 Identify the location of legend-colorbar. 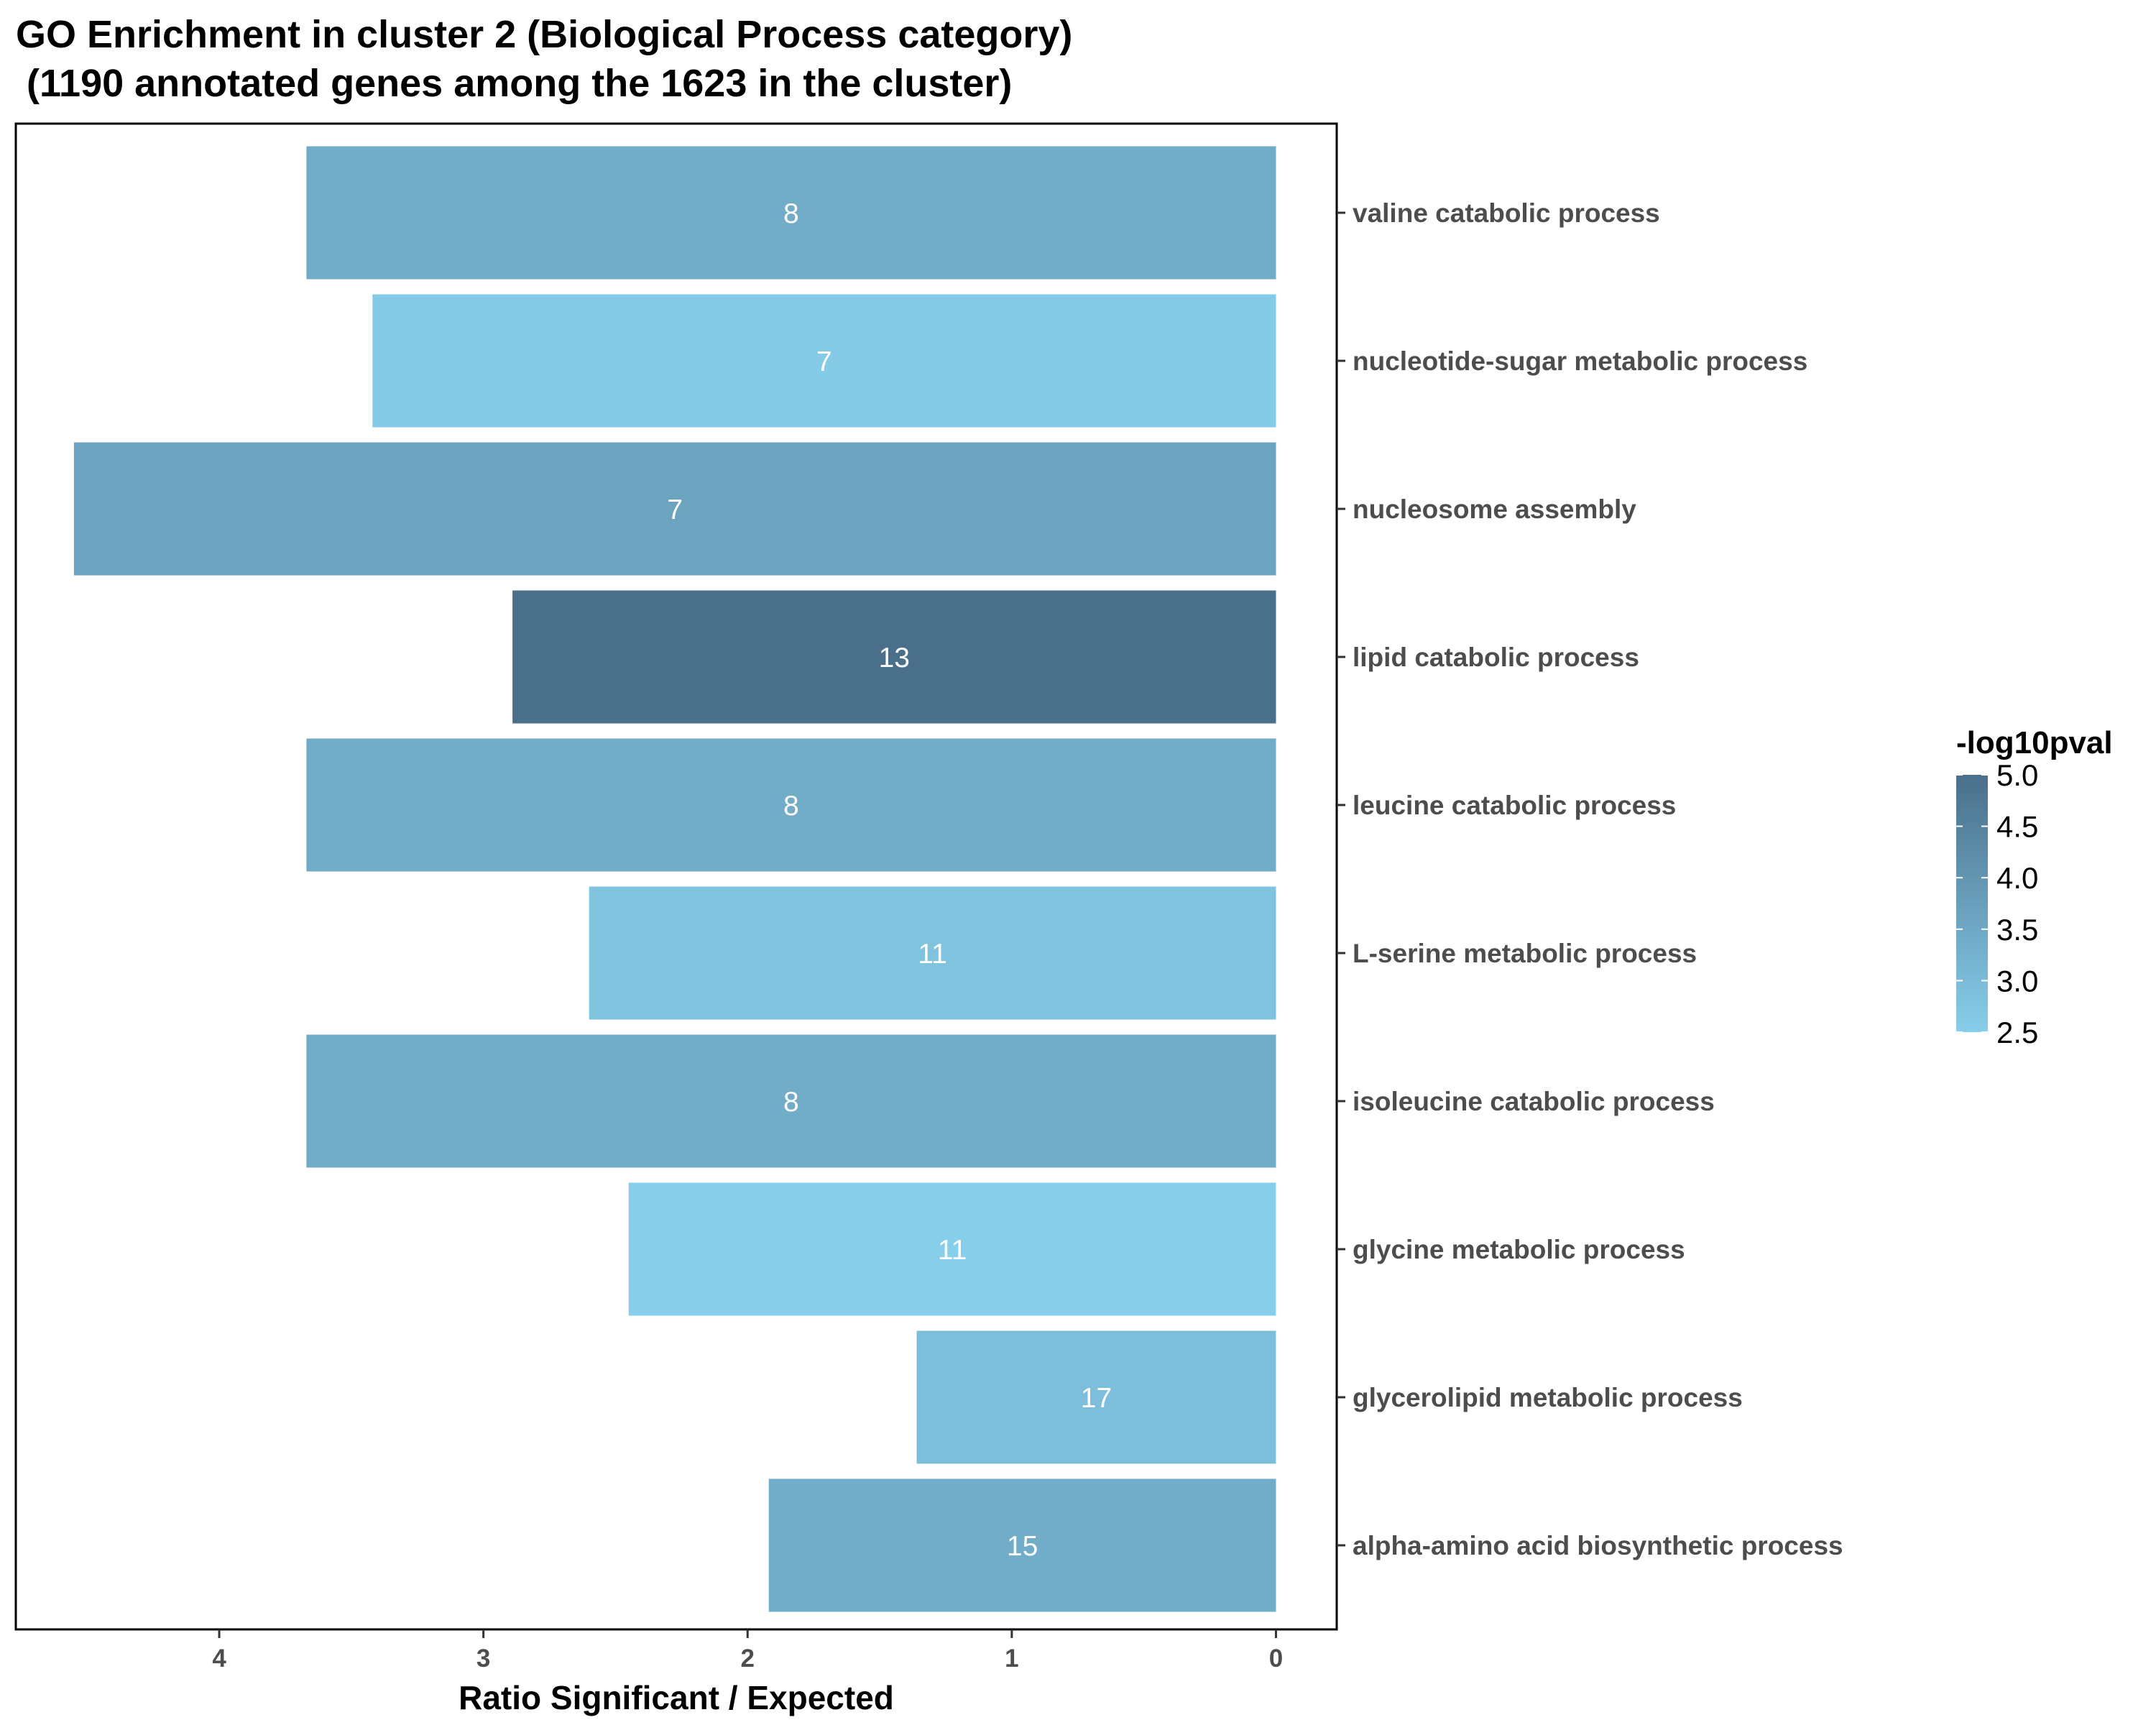
(1972, 903).